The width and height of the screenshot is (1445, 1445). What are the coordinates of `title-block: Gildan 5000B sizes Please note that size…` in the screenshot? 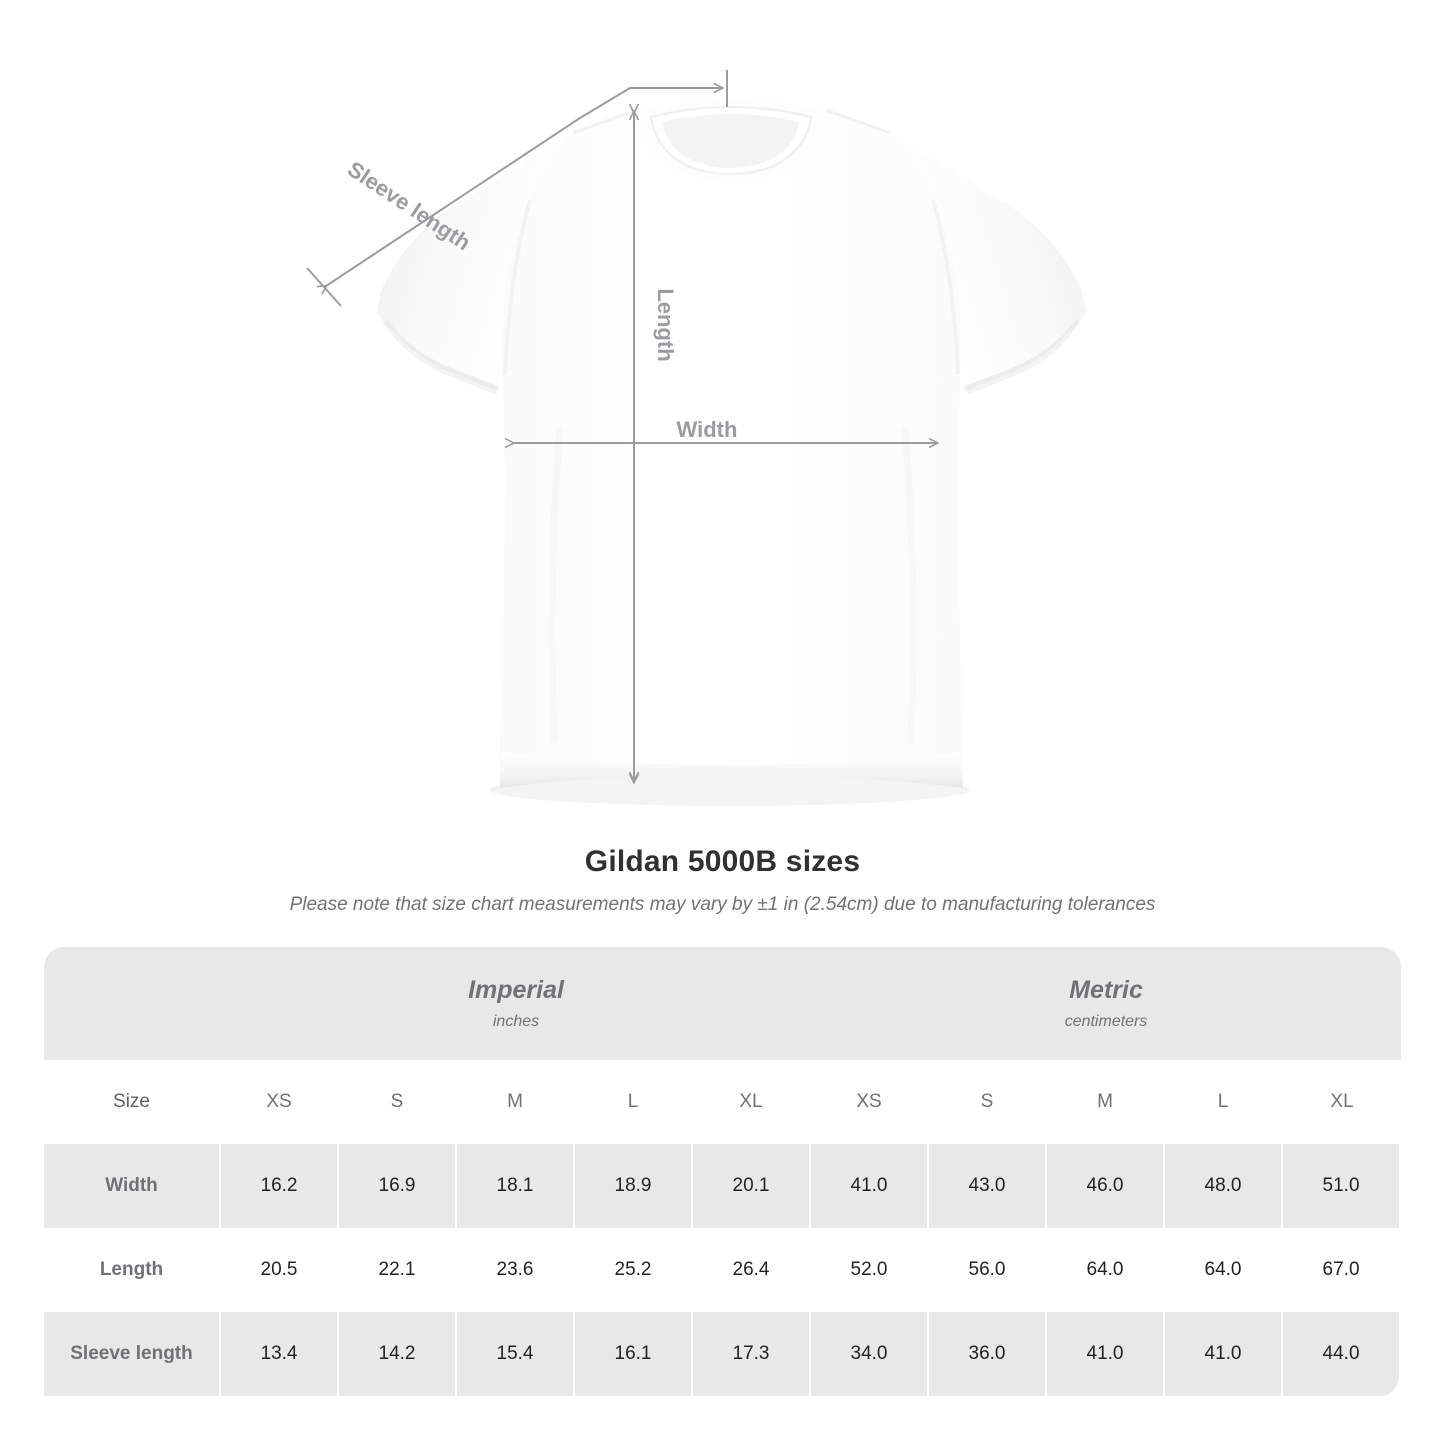 It's located at (722, 881).